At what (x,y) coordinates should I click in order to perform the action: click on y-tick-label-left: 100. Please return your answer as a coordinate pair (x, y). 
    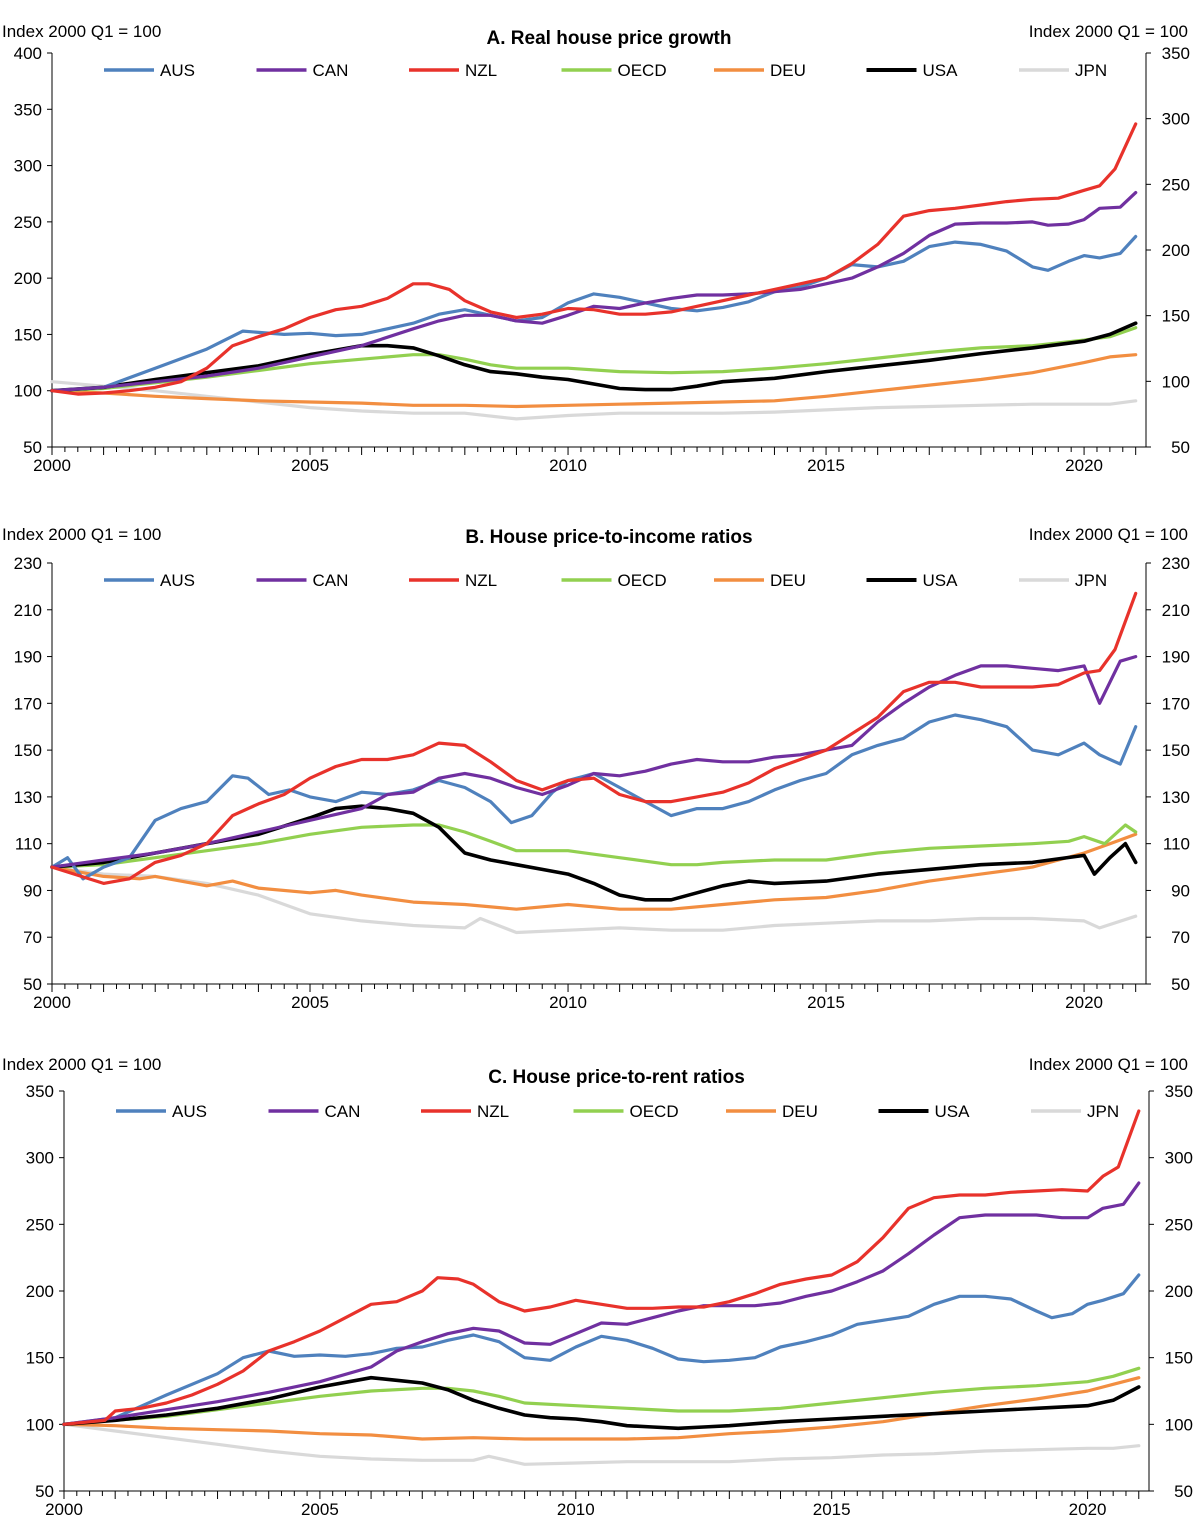
    Looking at the image, I should click on (40, 1424).